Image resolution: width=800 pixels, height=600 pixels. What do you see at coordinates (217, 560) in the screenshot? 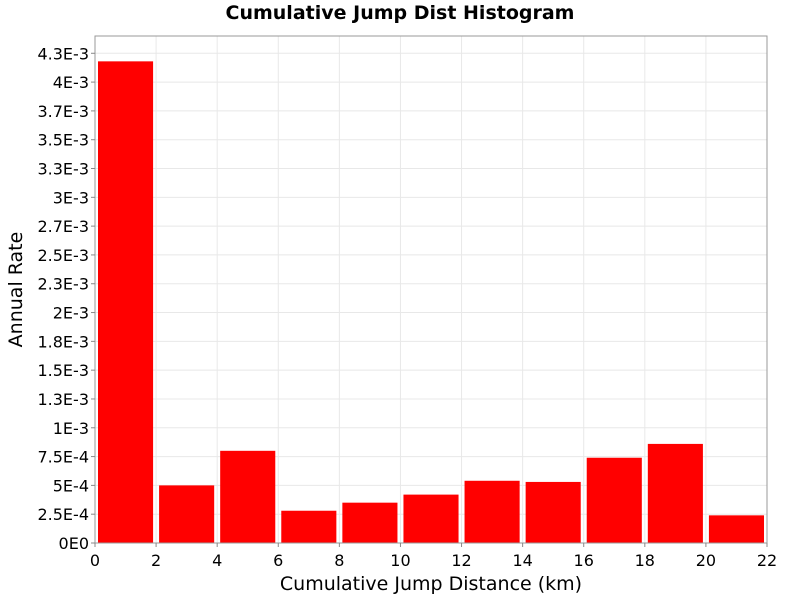
I see `x-tick-label: 4` at bounding box center [217, 560].